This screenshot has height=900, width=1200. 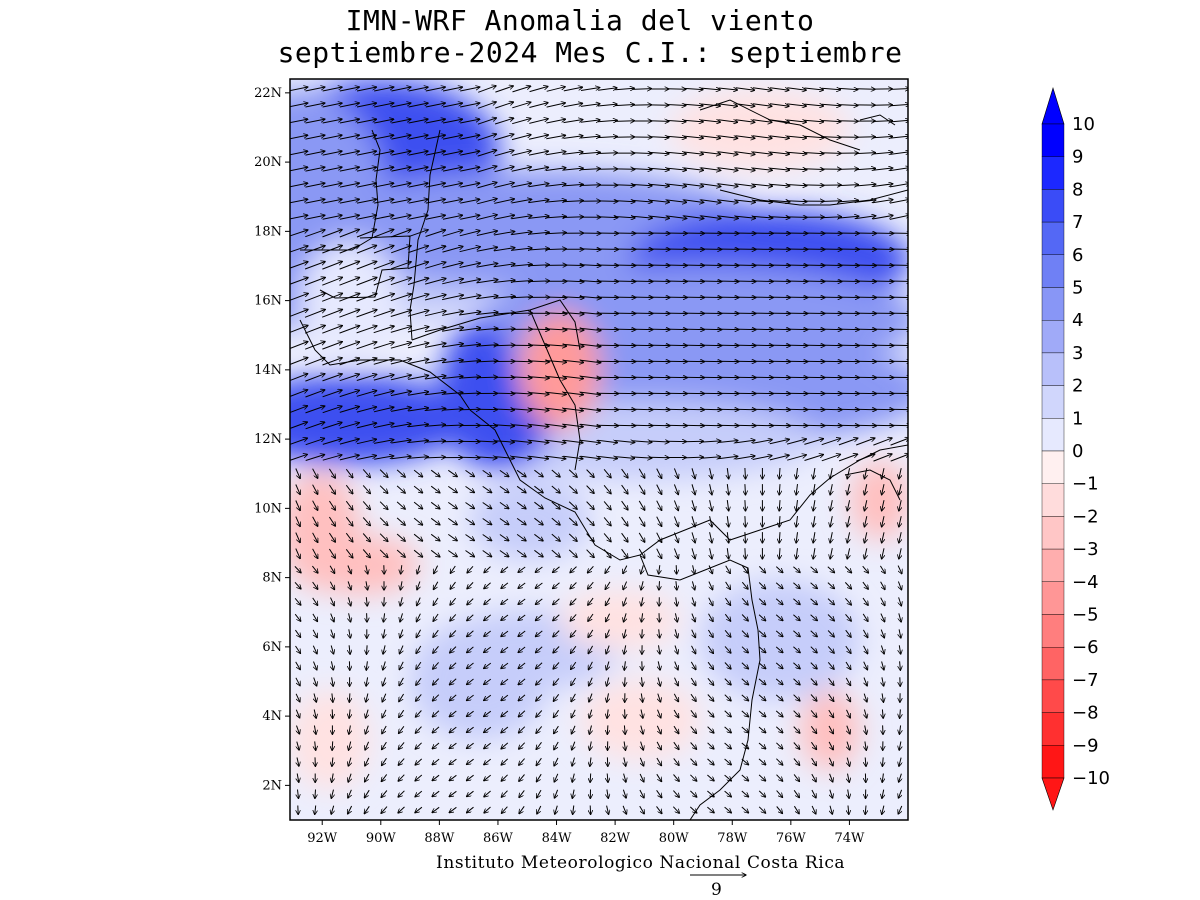 I want to click on lon-tick-label: 86W, so click(x=498, y=838).